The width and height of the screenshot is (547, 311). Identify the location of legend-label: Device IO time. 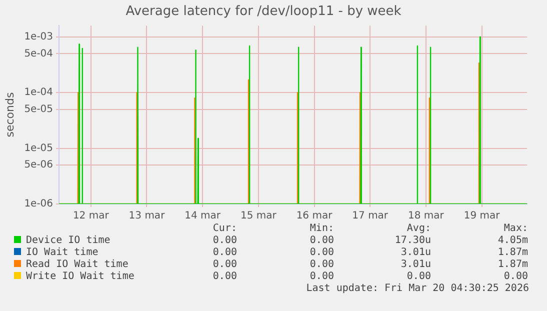
(68, 240).